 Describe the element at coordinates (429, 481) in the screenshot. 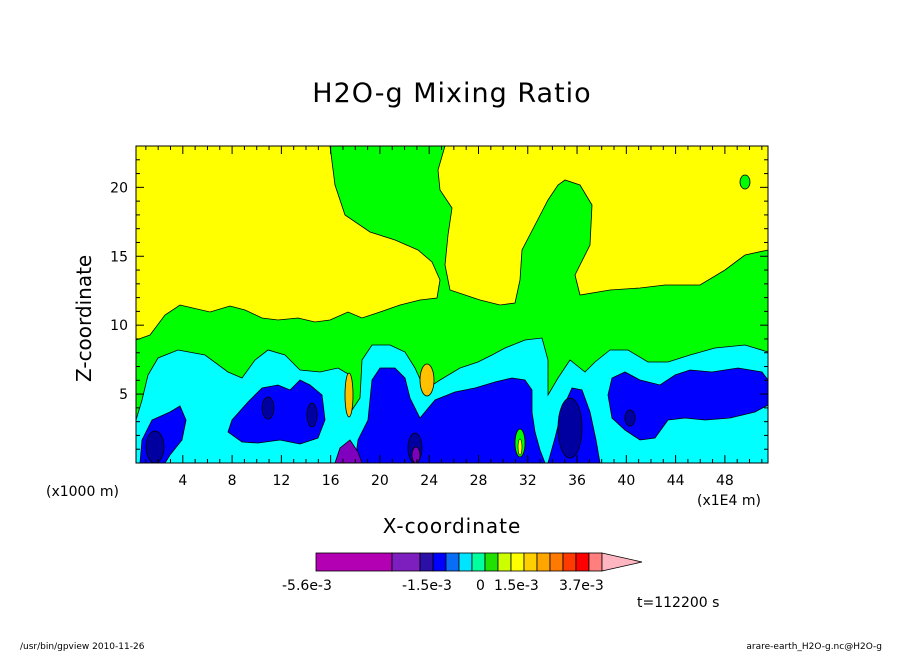

I see `x-tick-label: 24` at that location.